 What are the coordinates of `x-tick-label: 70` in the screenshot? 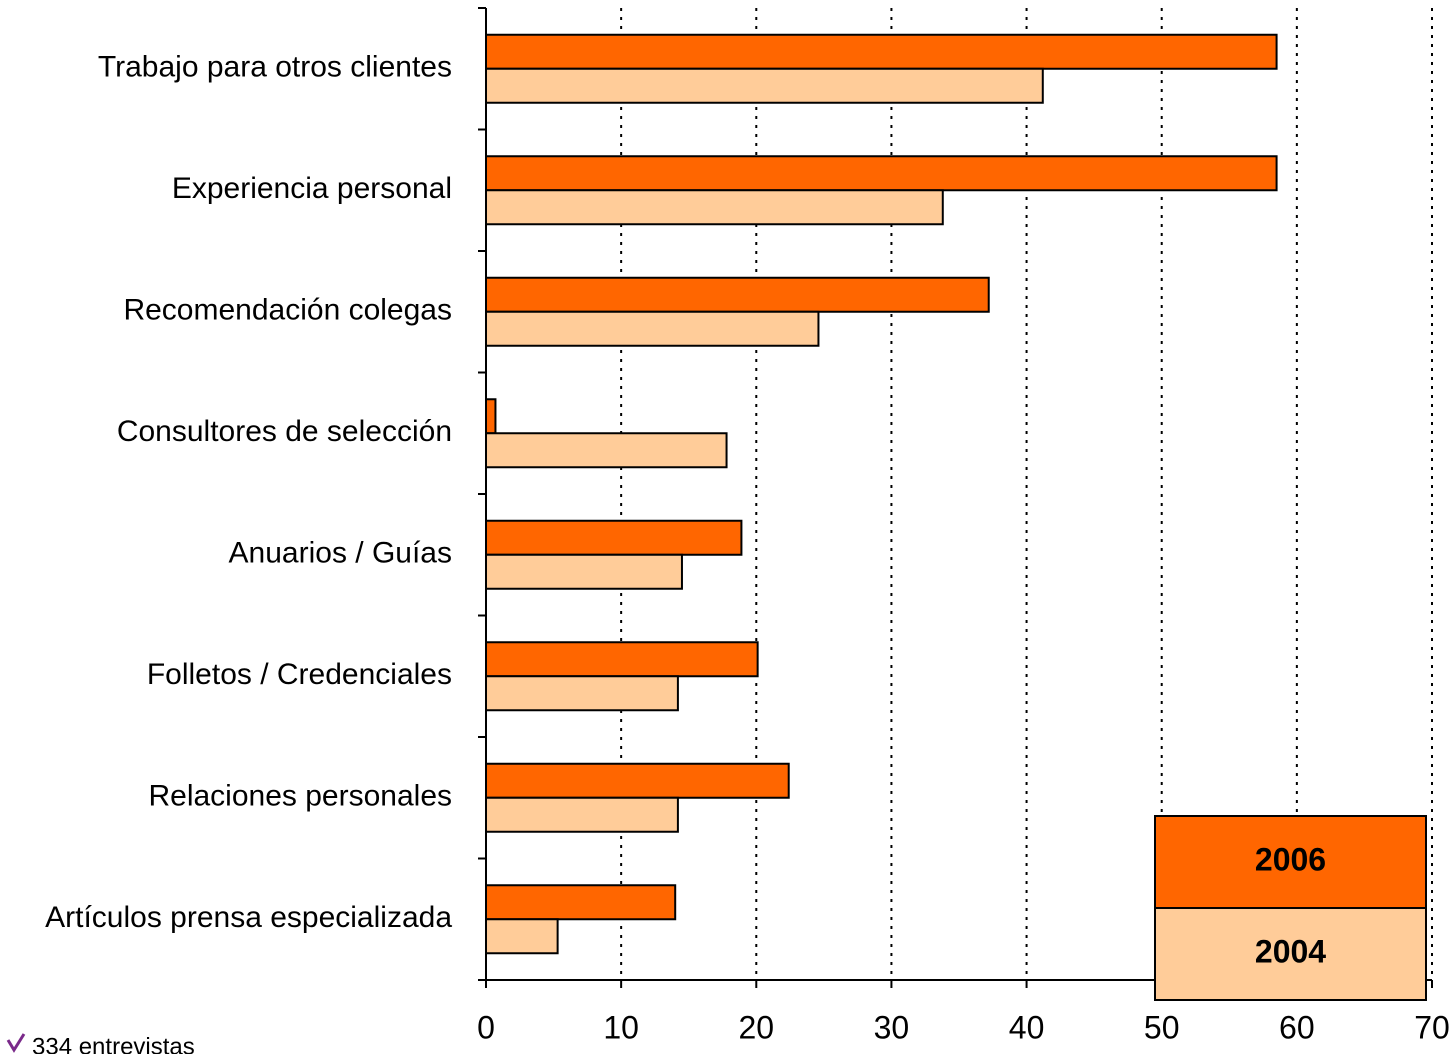 It's located at (1432, 1027).